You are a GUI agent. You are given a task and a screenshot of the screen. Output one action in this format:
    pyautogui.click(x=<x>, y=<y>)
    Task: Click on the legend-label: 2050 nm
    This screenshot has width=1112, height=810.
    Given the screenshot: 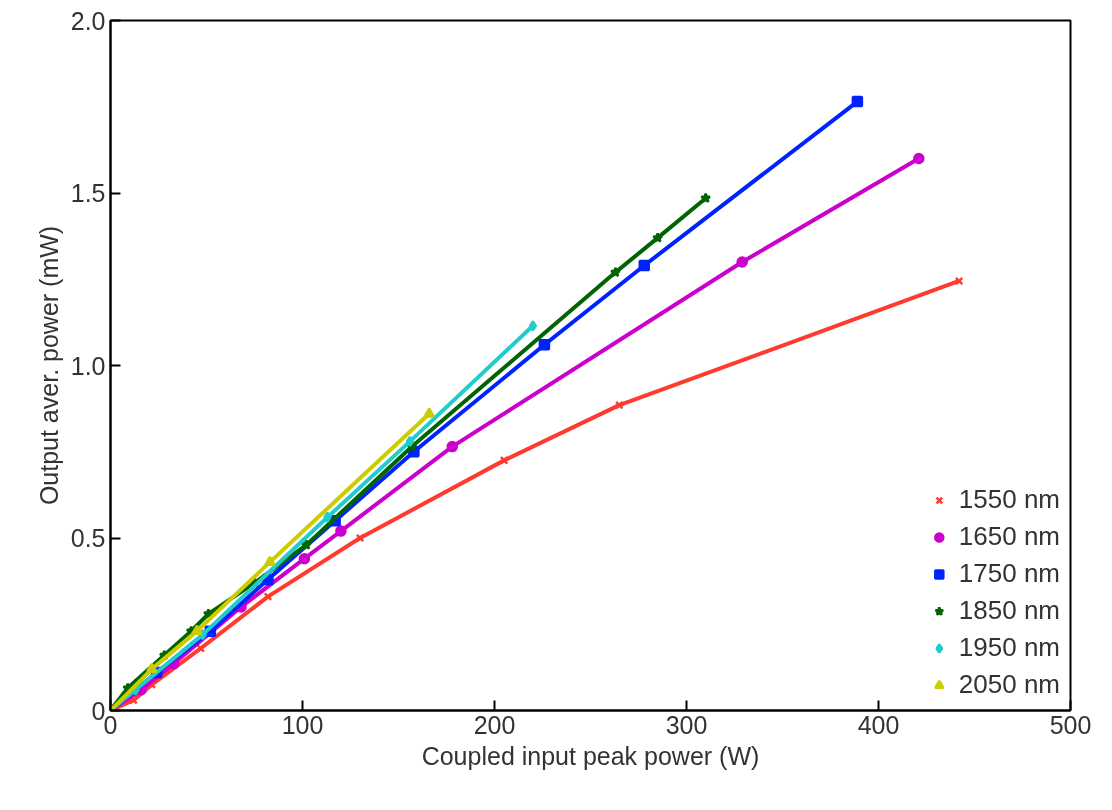 What is the action you would take?
    pyautogui.click(x=1009, y=684)
    